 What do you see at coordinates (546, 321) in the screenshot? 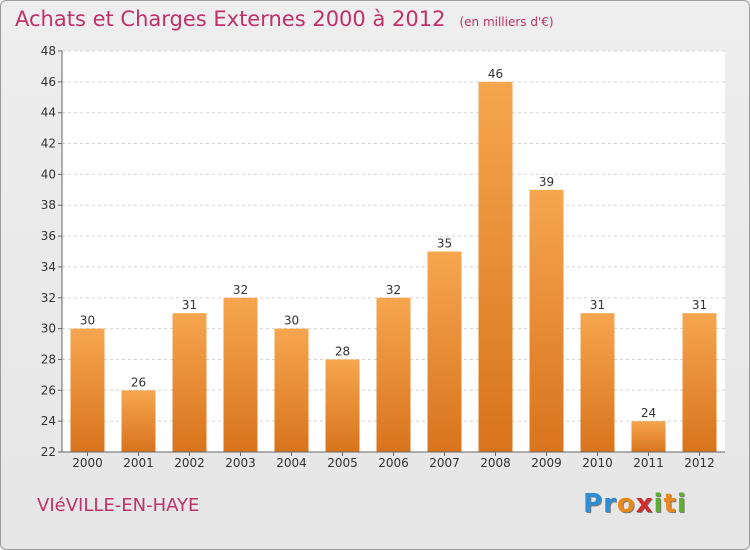
I see `bar-2009` at bounding box center [546, 321].